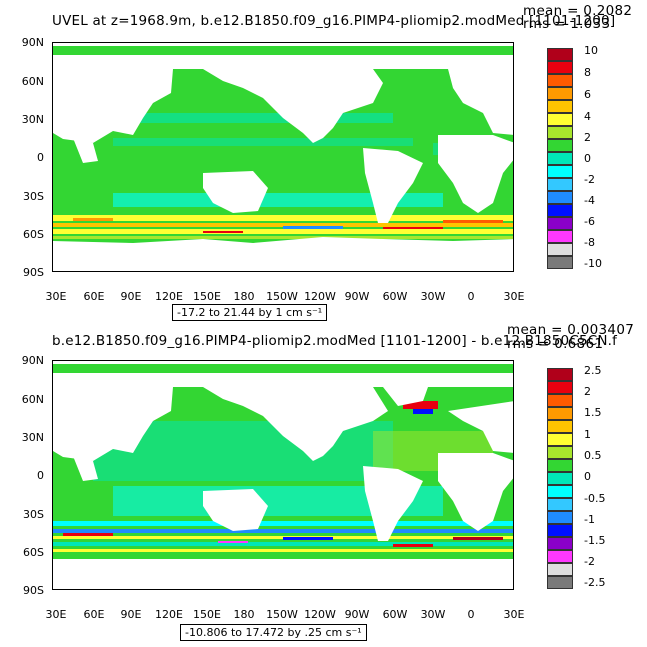 This screenshot has height=647, width=647. Describe the element at coordinates (595, 582) in the screenshot. I see `colorbar-label: -2.5` at that location.